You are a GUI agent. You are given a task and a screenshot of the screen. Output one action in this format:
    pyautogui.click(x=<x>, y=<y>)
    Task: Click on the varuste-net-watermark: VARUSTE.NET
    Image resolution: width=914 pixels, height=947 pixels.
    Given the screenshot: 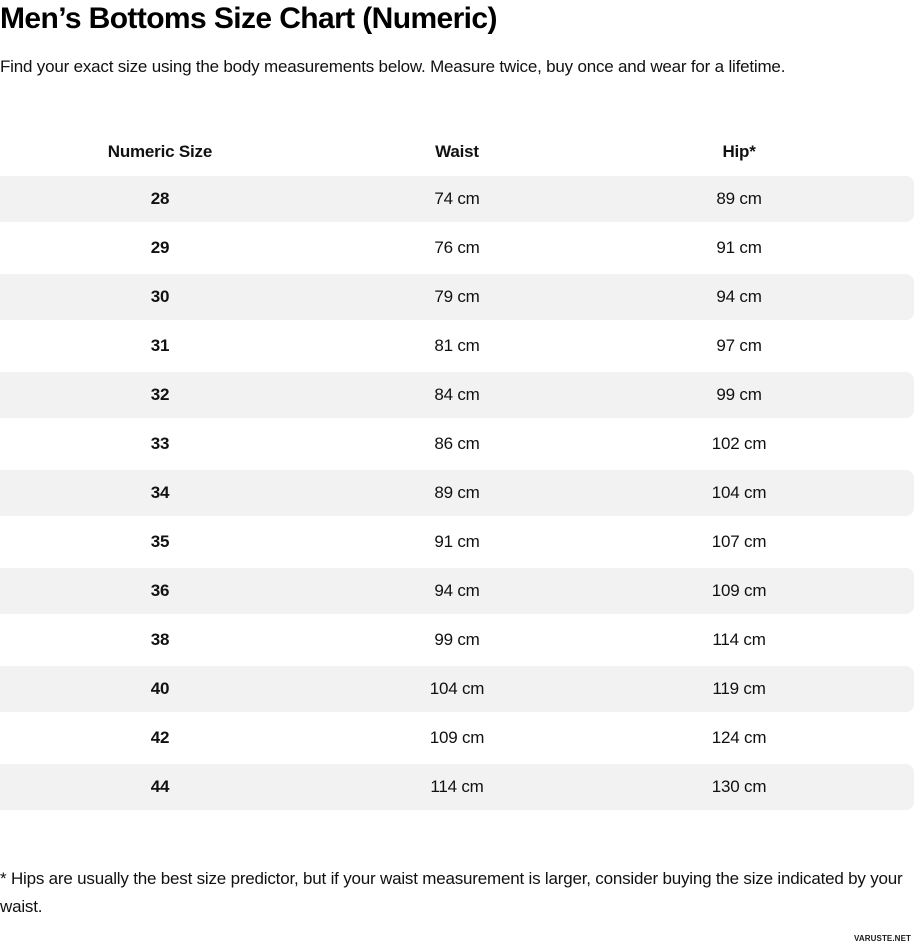 What is the action you would take?
    pyautogui.click(x=882, y=938)
    